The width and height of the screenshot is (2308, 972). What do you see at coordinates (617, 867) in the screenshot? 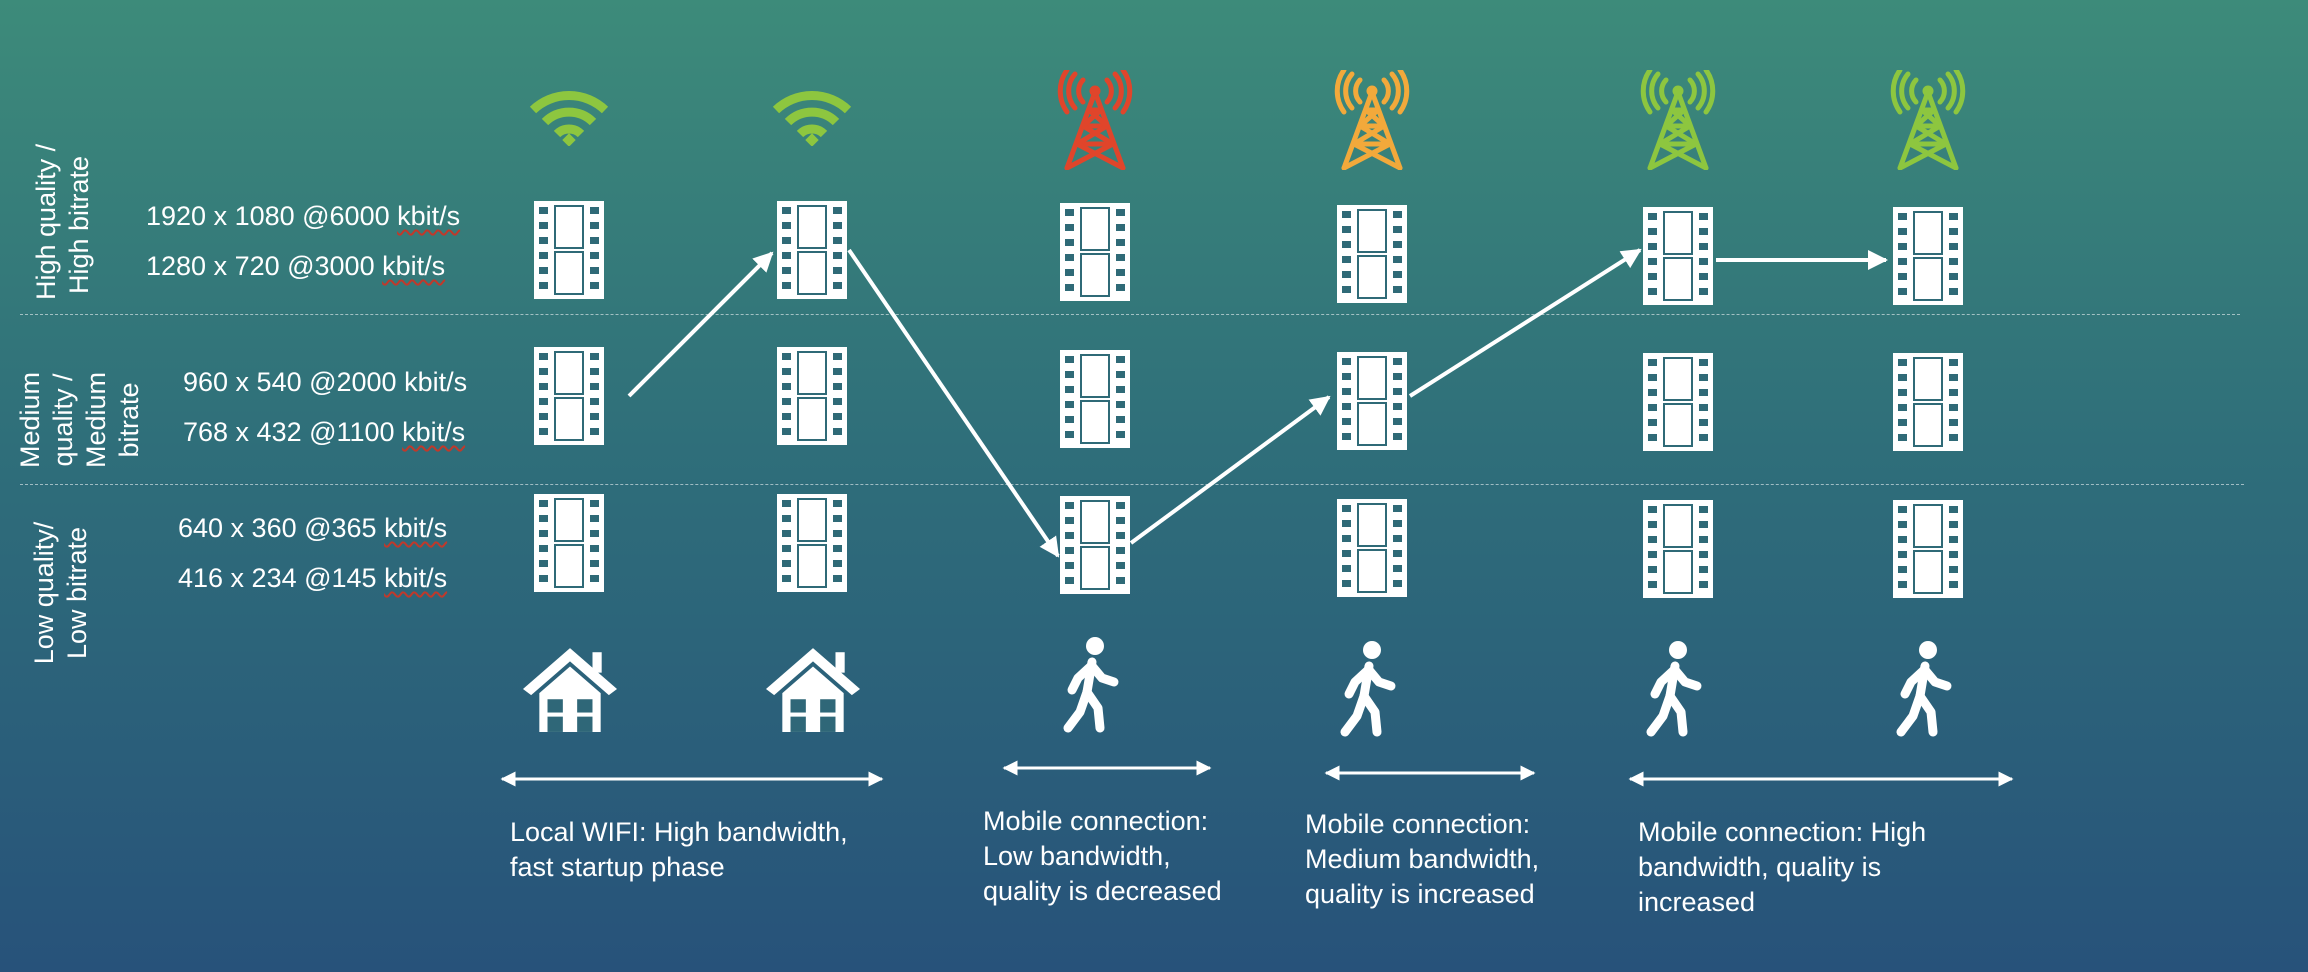
I see `caption-line: fast startup phase` at bounding box center [617, 867].